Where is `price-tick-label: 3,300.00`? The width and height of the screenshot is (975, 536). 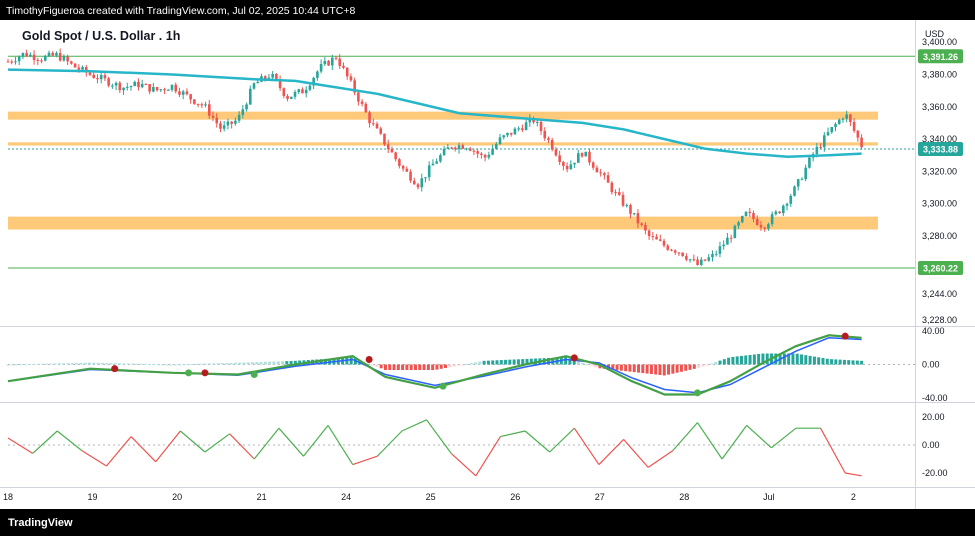
price-tick-label: 3,300.00 is located at coordinates (939, 204).